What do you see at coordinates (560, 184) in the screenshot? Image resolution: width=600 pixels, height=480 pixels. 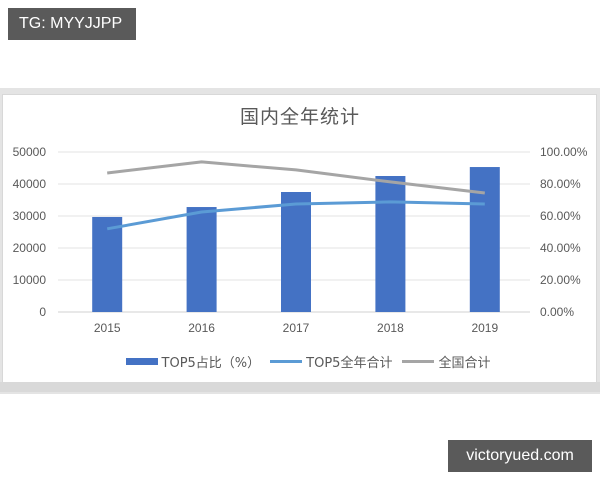 I see `right-axis-tick: 80.00%` at bounding box center [560, 184].